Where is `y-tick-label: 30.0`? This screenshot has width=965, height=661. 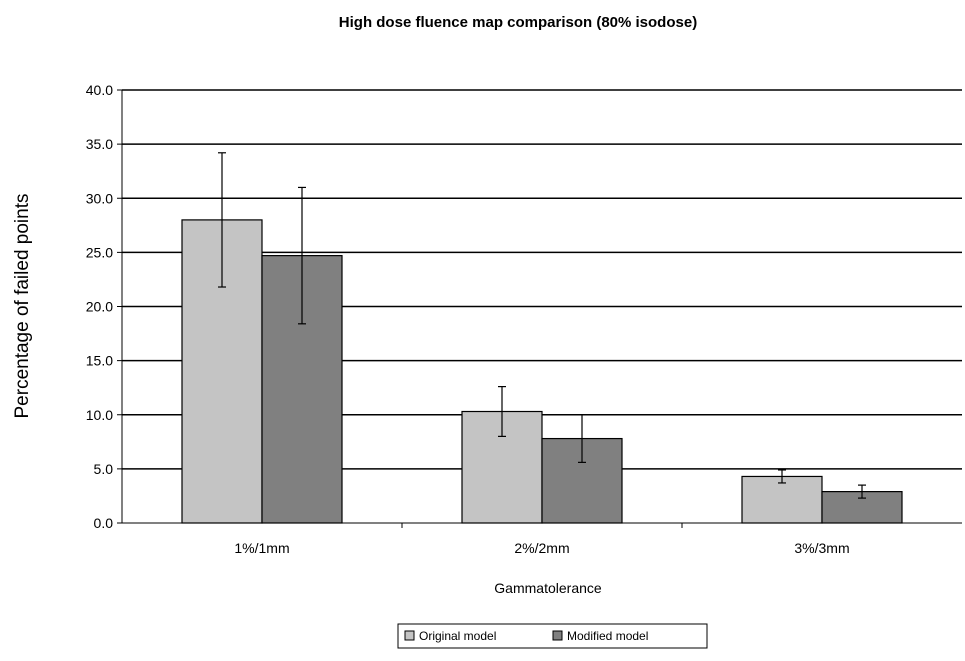 y-tick-label: 30.0 is located at coordinates (99, 198).